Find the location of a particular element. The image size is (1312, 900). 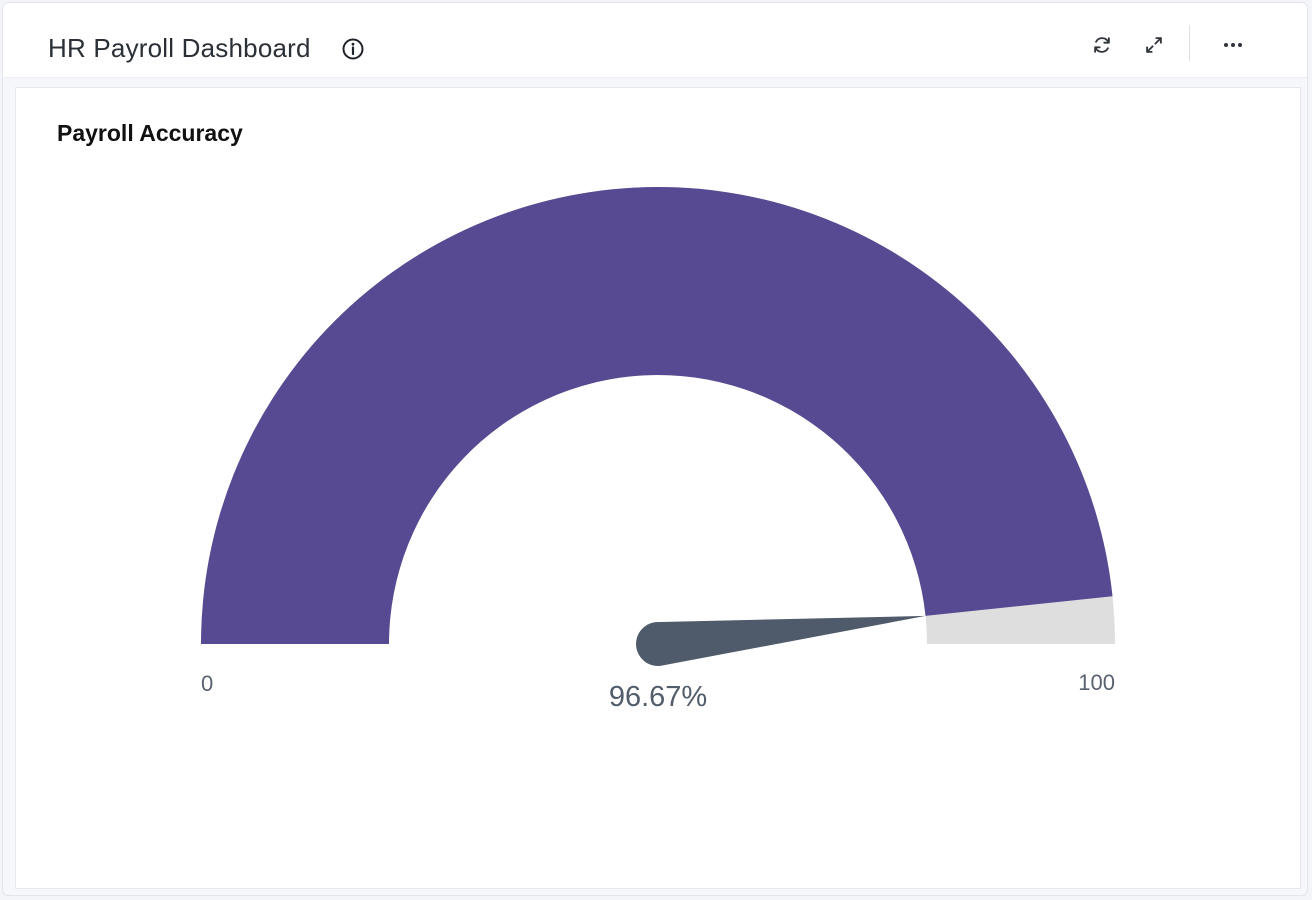

expand-button is located at coordinates (1154, 45).